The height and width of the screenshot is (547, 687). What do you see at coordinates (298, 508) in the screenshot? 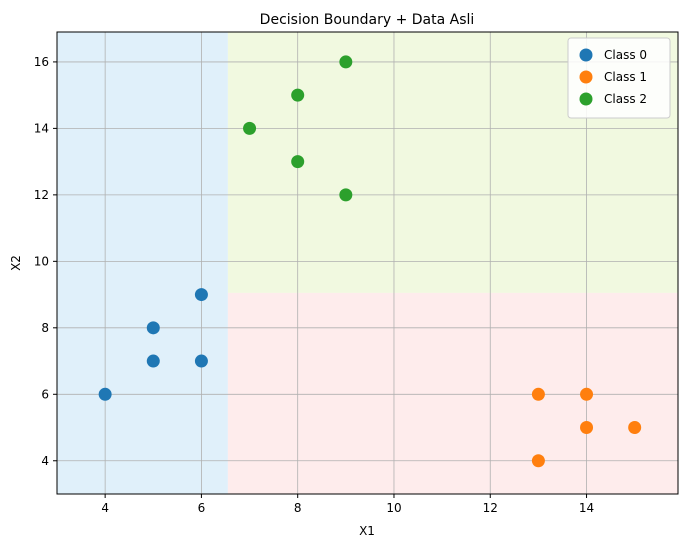
I see `x-tick-label: 8` at bounding box center [298, 508].